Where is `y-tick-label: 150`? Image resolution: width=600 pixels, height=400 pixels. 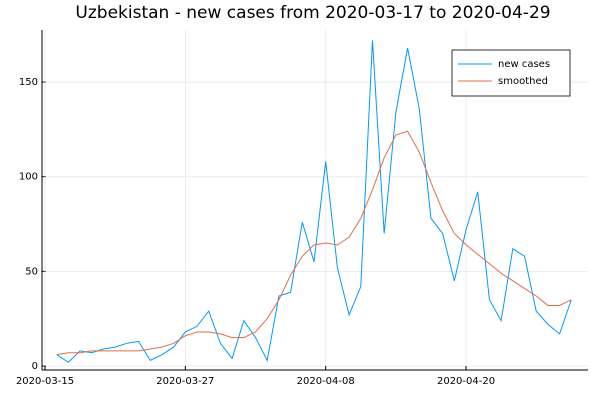
y-tick-label: 150 is located at coordinates (28, 82).